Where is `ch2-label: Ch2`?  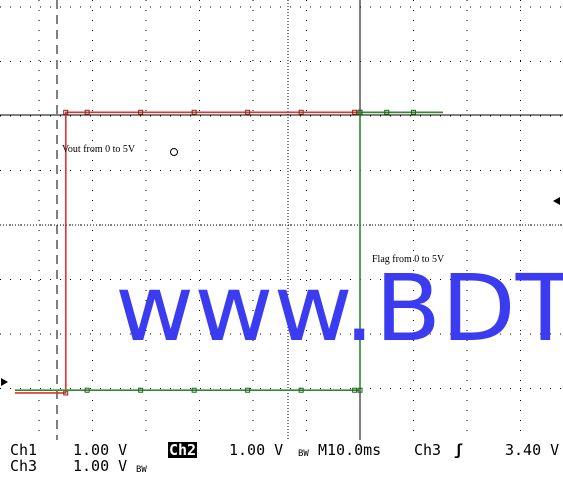
ch2-label: Ch2 is located at coordinates (183, 450).